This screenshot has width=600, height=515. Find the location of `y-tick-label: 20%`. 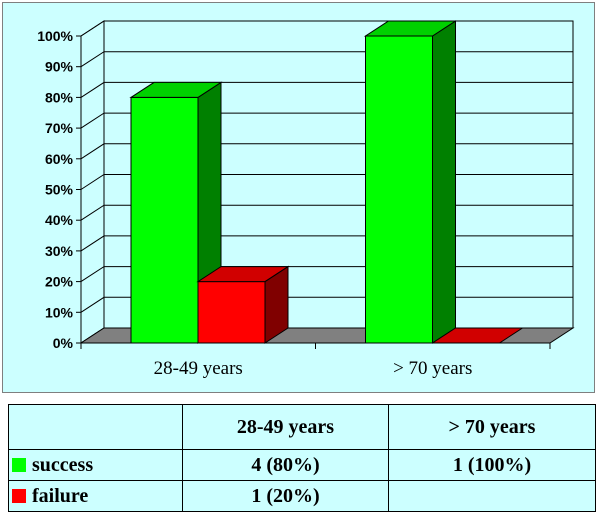

y-tick-label: 20% is located at coordinates (59, 282).